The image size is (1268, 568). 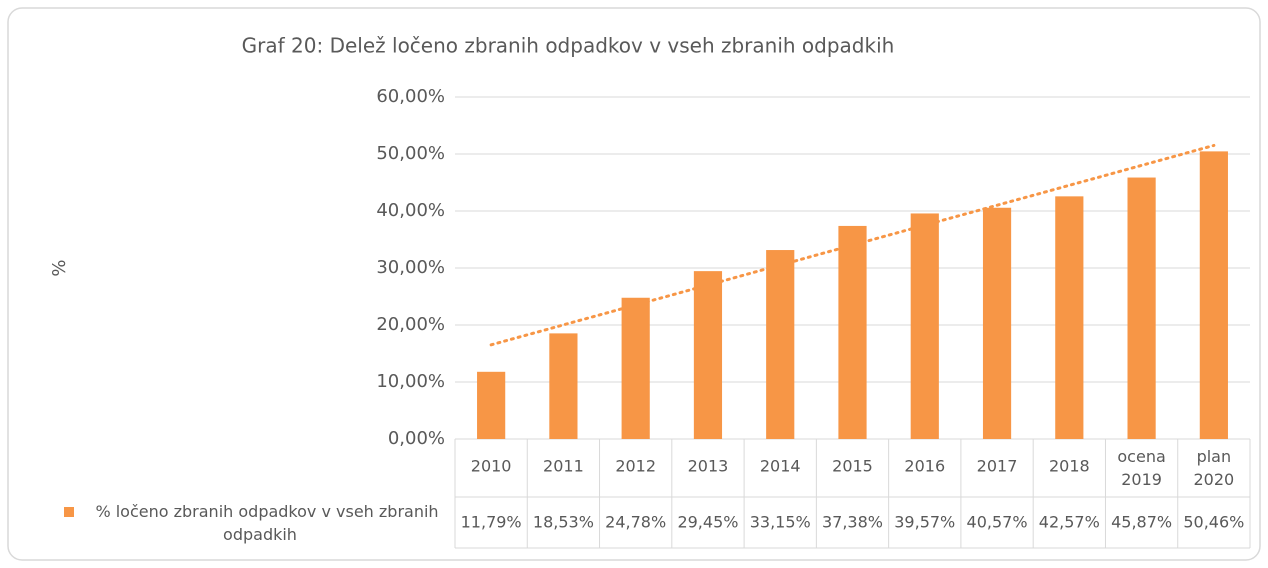 I want to click on table-value: 40,57%, so click(x=997, y=522).